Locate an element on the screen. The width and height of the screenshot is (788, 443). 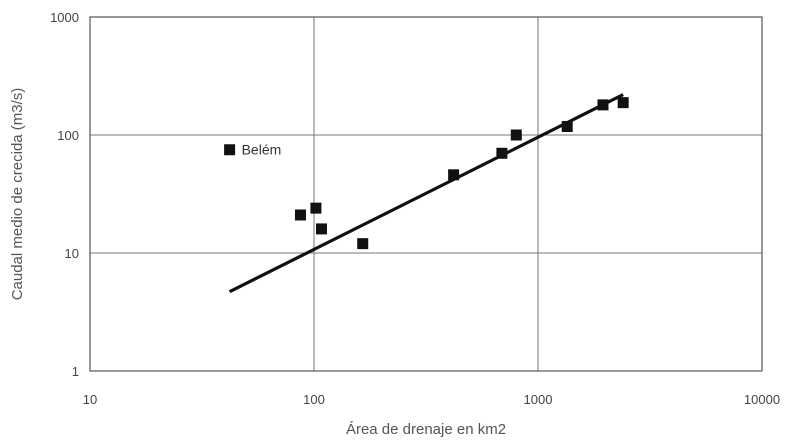
x-tick-label: 10000 is located at coordinates (762, 399).